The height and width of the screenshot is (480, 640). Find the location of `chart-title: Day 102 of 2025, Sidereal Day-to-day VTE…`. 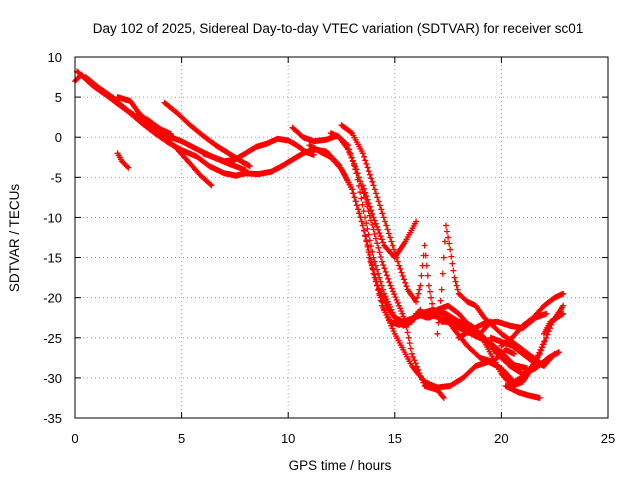

chart-title: Day 102 of 2025, Sidereal Day-to-day VTE… is located at coordinates (338, 28).